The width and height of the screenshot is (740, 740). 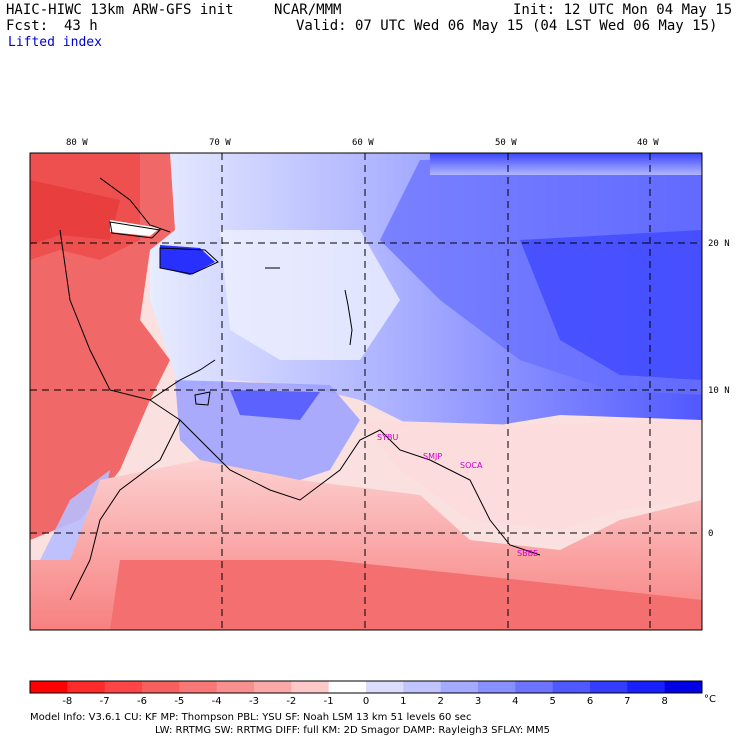 What do you see at coordinates (142, 701) in the screenshot?
I see `colorbar-tick-label: -6` at bounding box center [142, 701].